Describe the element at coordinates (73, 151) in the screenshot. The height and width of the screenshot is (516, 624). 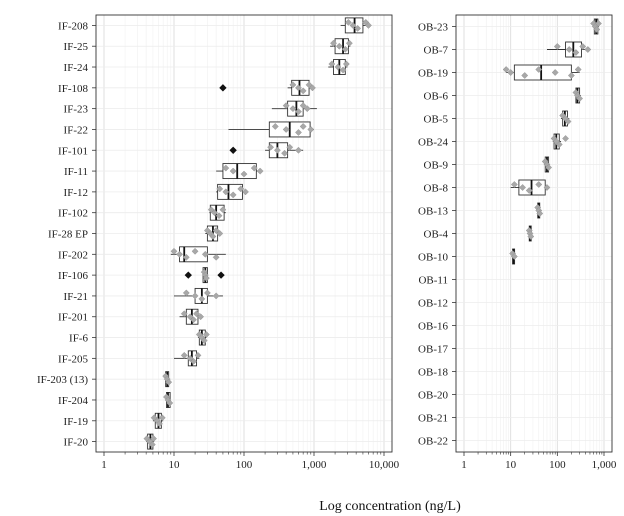
I see `category-label: IF-101` at that location.